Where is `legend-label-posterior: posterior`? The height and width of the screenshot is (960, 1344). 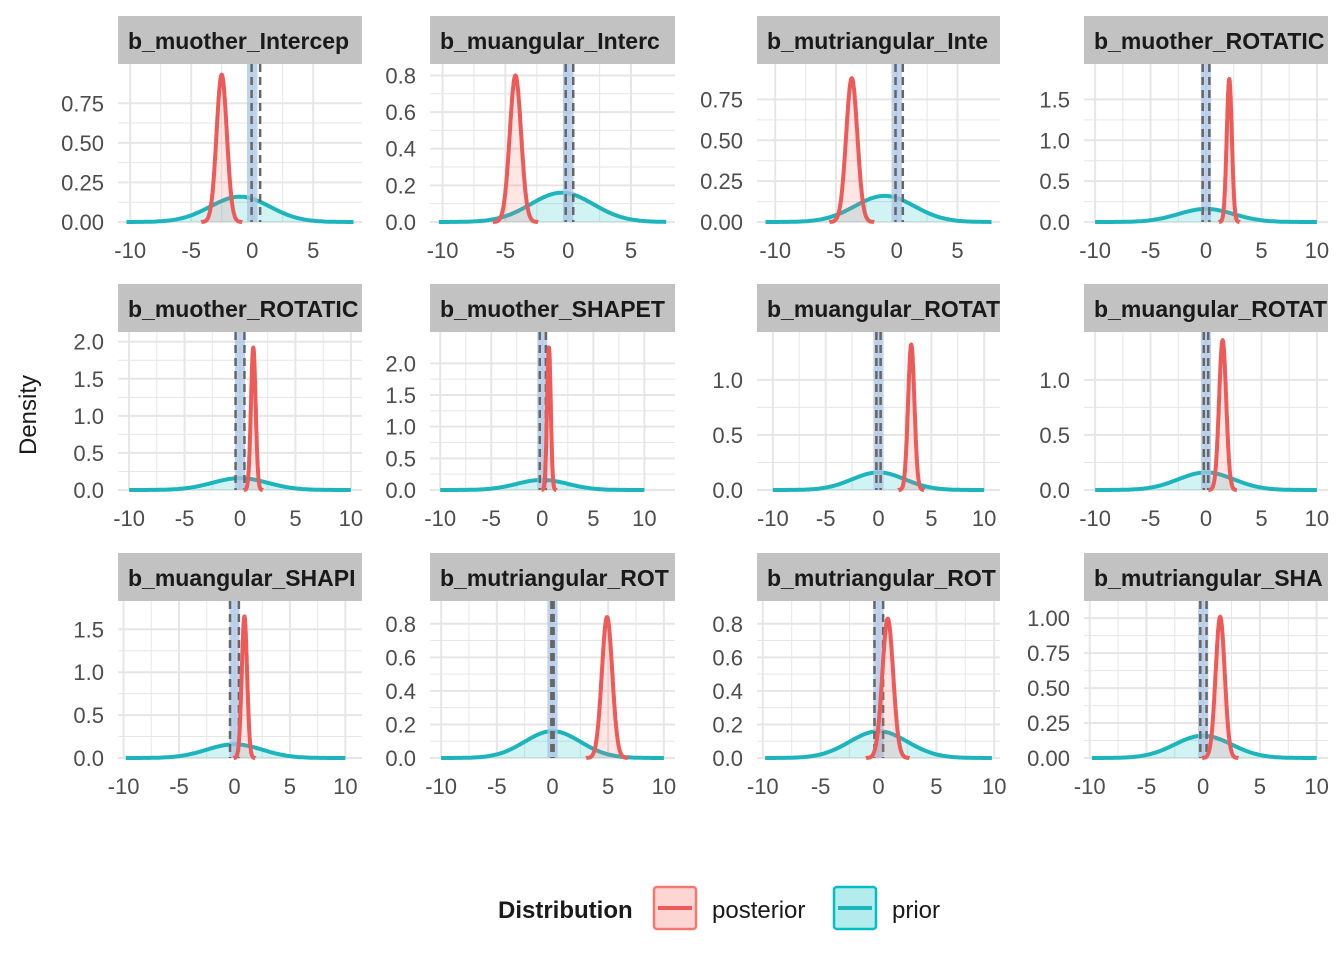
legend-label-posterior: posterior is located at coordinates (758, 910).